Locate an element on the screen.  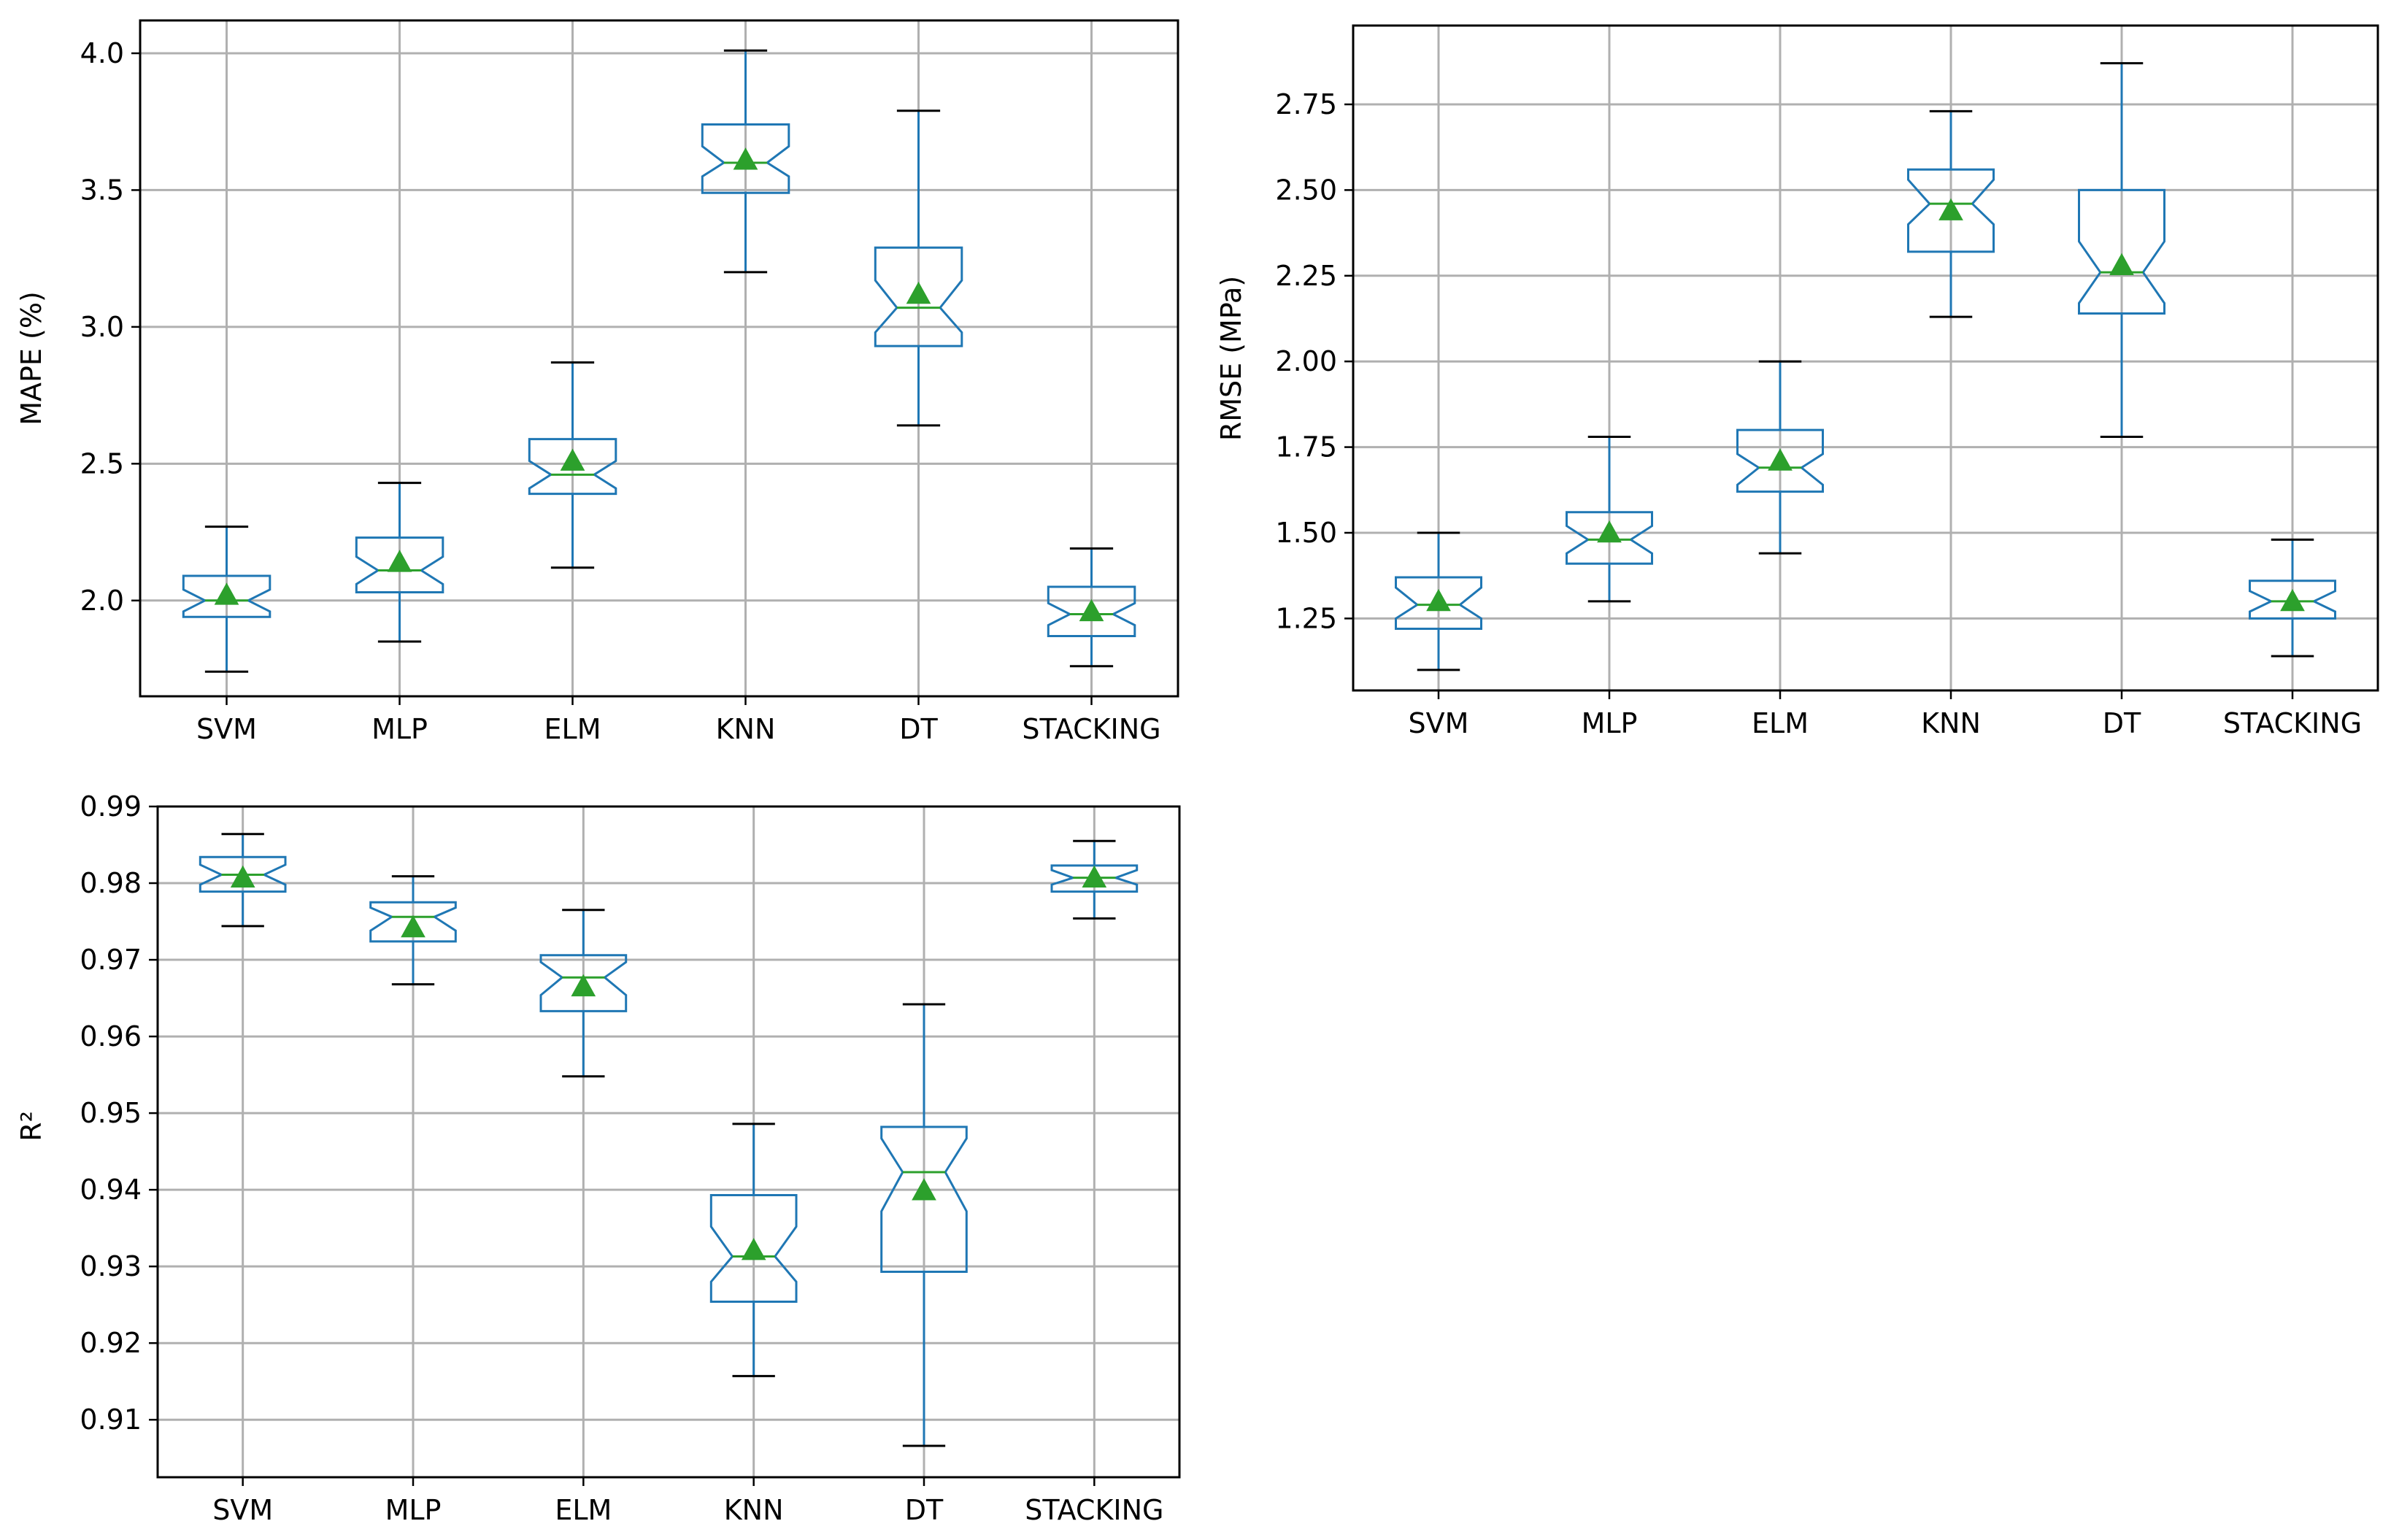
y-tick-label: 3.5 is located at coordinates (102, 190).